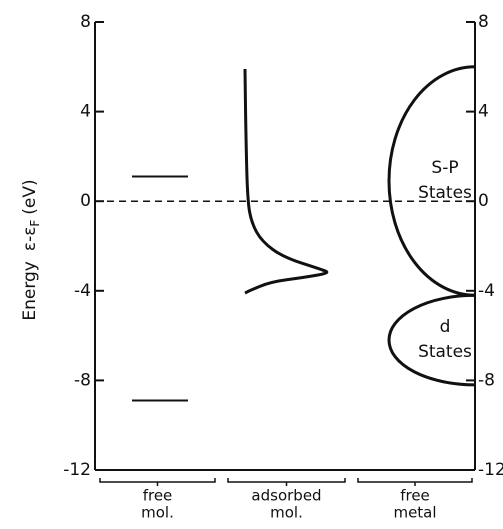 Image resolution: width=503 pixels, height=529 pixels. I want to click on y-label-main: Energy, so click(30, 291).